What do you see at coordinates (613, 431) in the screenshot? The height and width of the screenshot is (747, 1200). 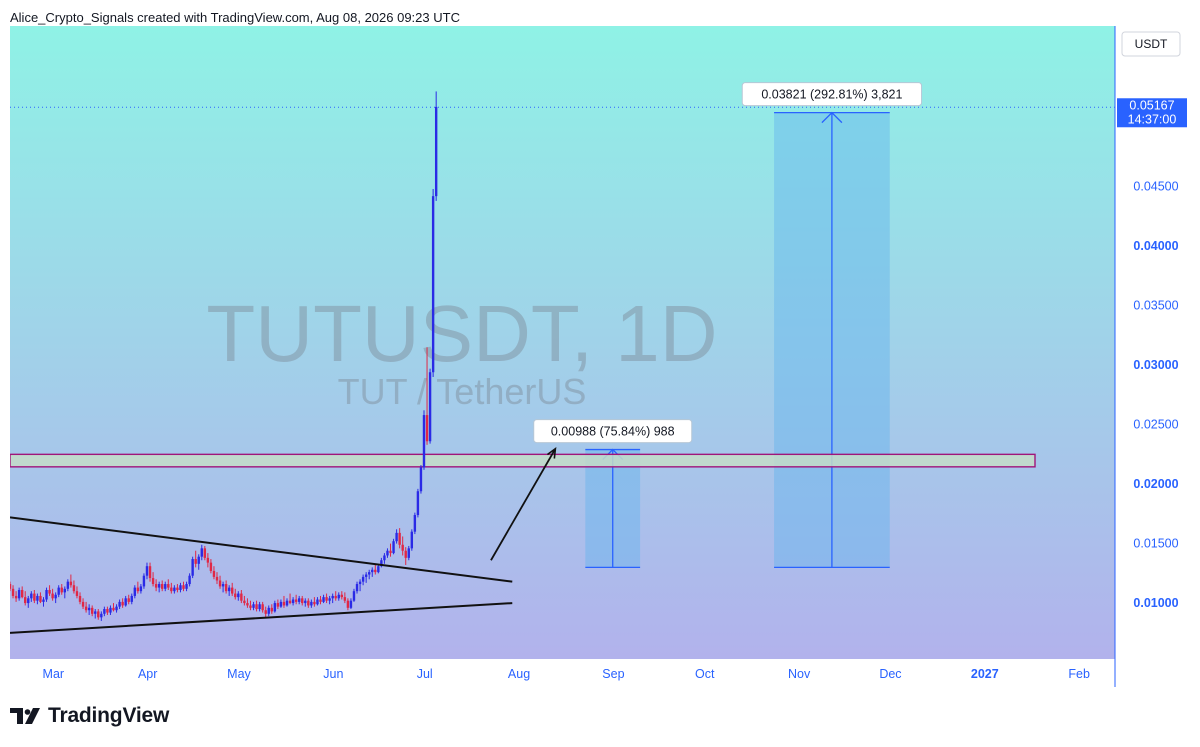 I see `measure-label-box` at bounding box center [613, 431].